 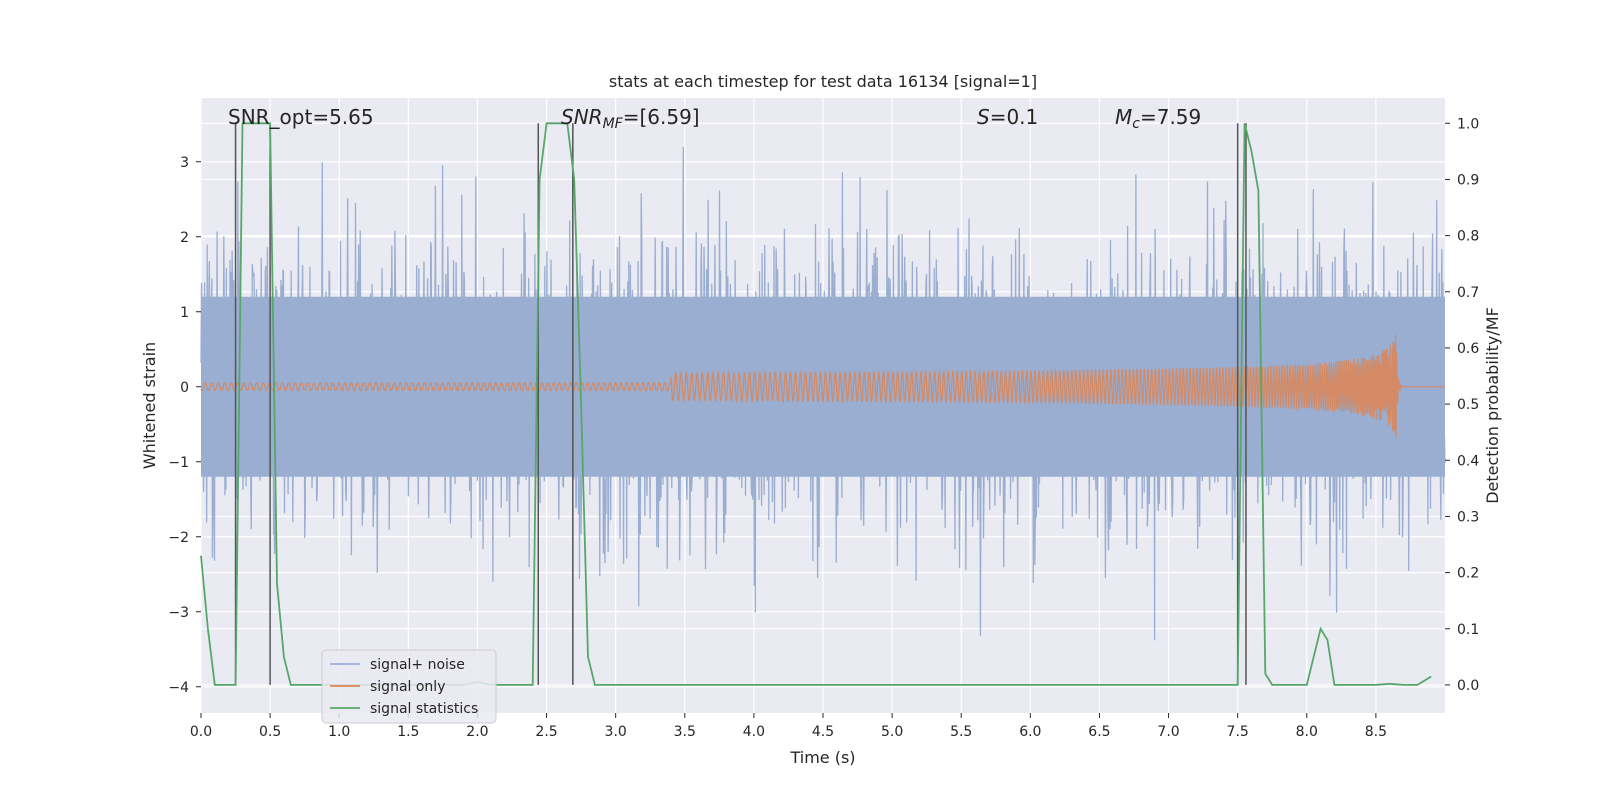 What do you see at coordinates (1170, 117) in the screenshot?
I see `mc-value: =7.59` at bounding box center [1170, 117].